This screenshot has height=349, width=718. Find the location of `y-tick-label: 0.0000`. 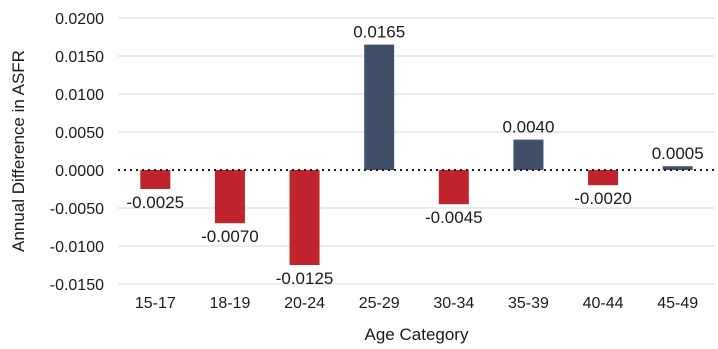

y-tick-label: 0.0000 is located at coordinates (79, 171).